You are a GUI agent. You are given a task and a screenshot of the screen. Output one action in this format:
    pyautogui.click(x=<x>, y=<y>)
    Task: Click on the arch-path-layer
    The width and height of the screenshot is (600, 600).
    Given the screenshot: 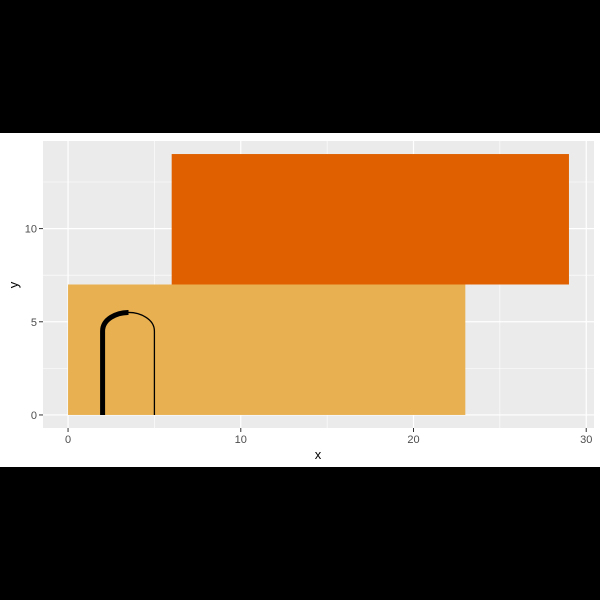 What is the action you would take?
    pyautogui.click(x=128, y=362)
    